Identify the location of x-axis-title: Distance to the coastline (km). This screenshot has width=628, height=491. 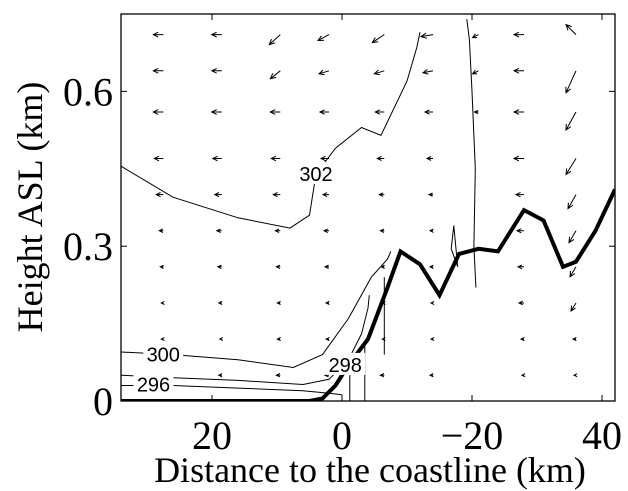
(370, 470).